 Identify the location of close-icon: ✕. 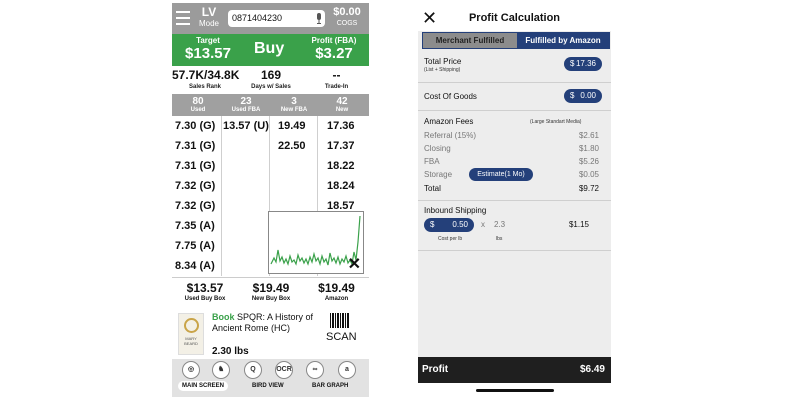
(430, 18).